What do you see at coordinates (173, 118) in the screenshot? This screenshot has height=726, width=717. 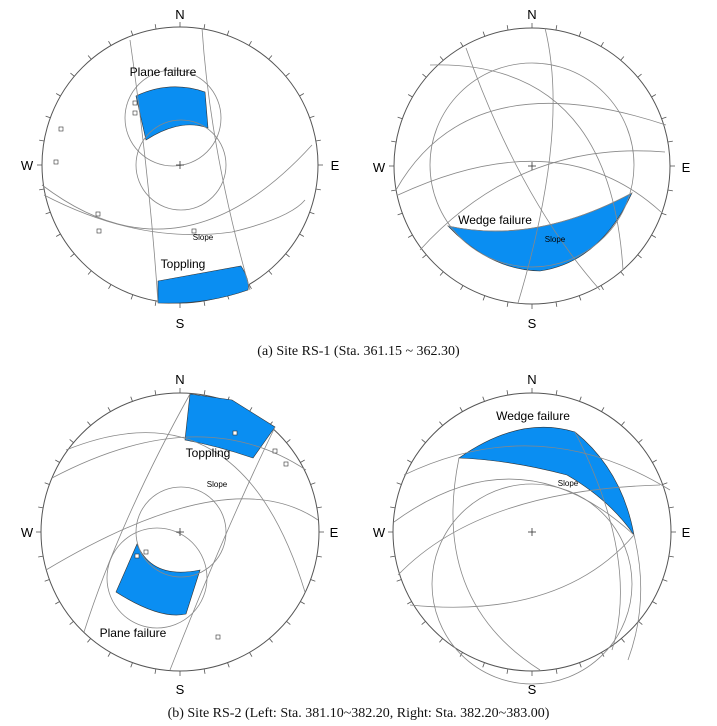 I see `daylight-envelope` at bounding box center [173, 118].